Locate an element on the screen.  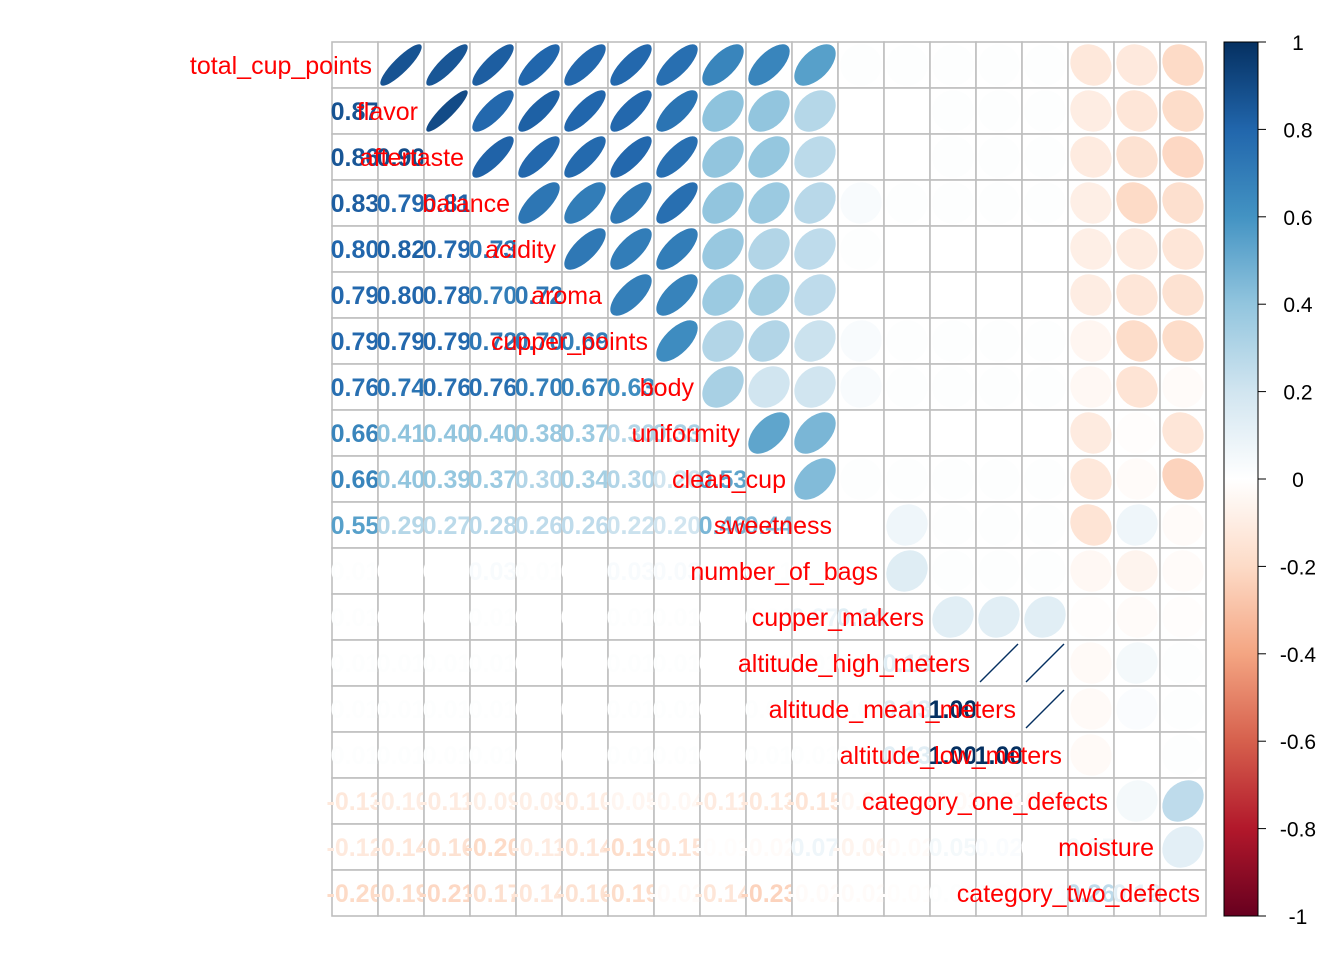
variable-label: altitude_mean_meters is located at coordinates (892, 710).